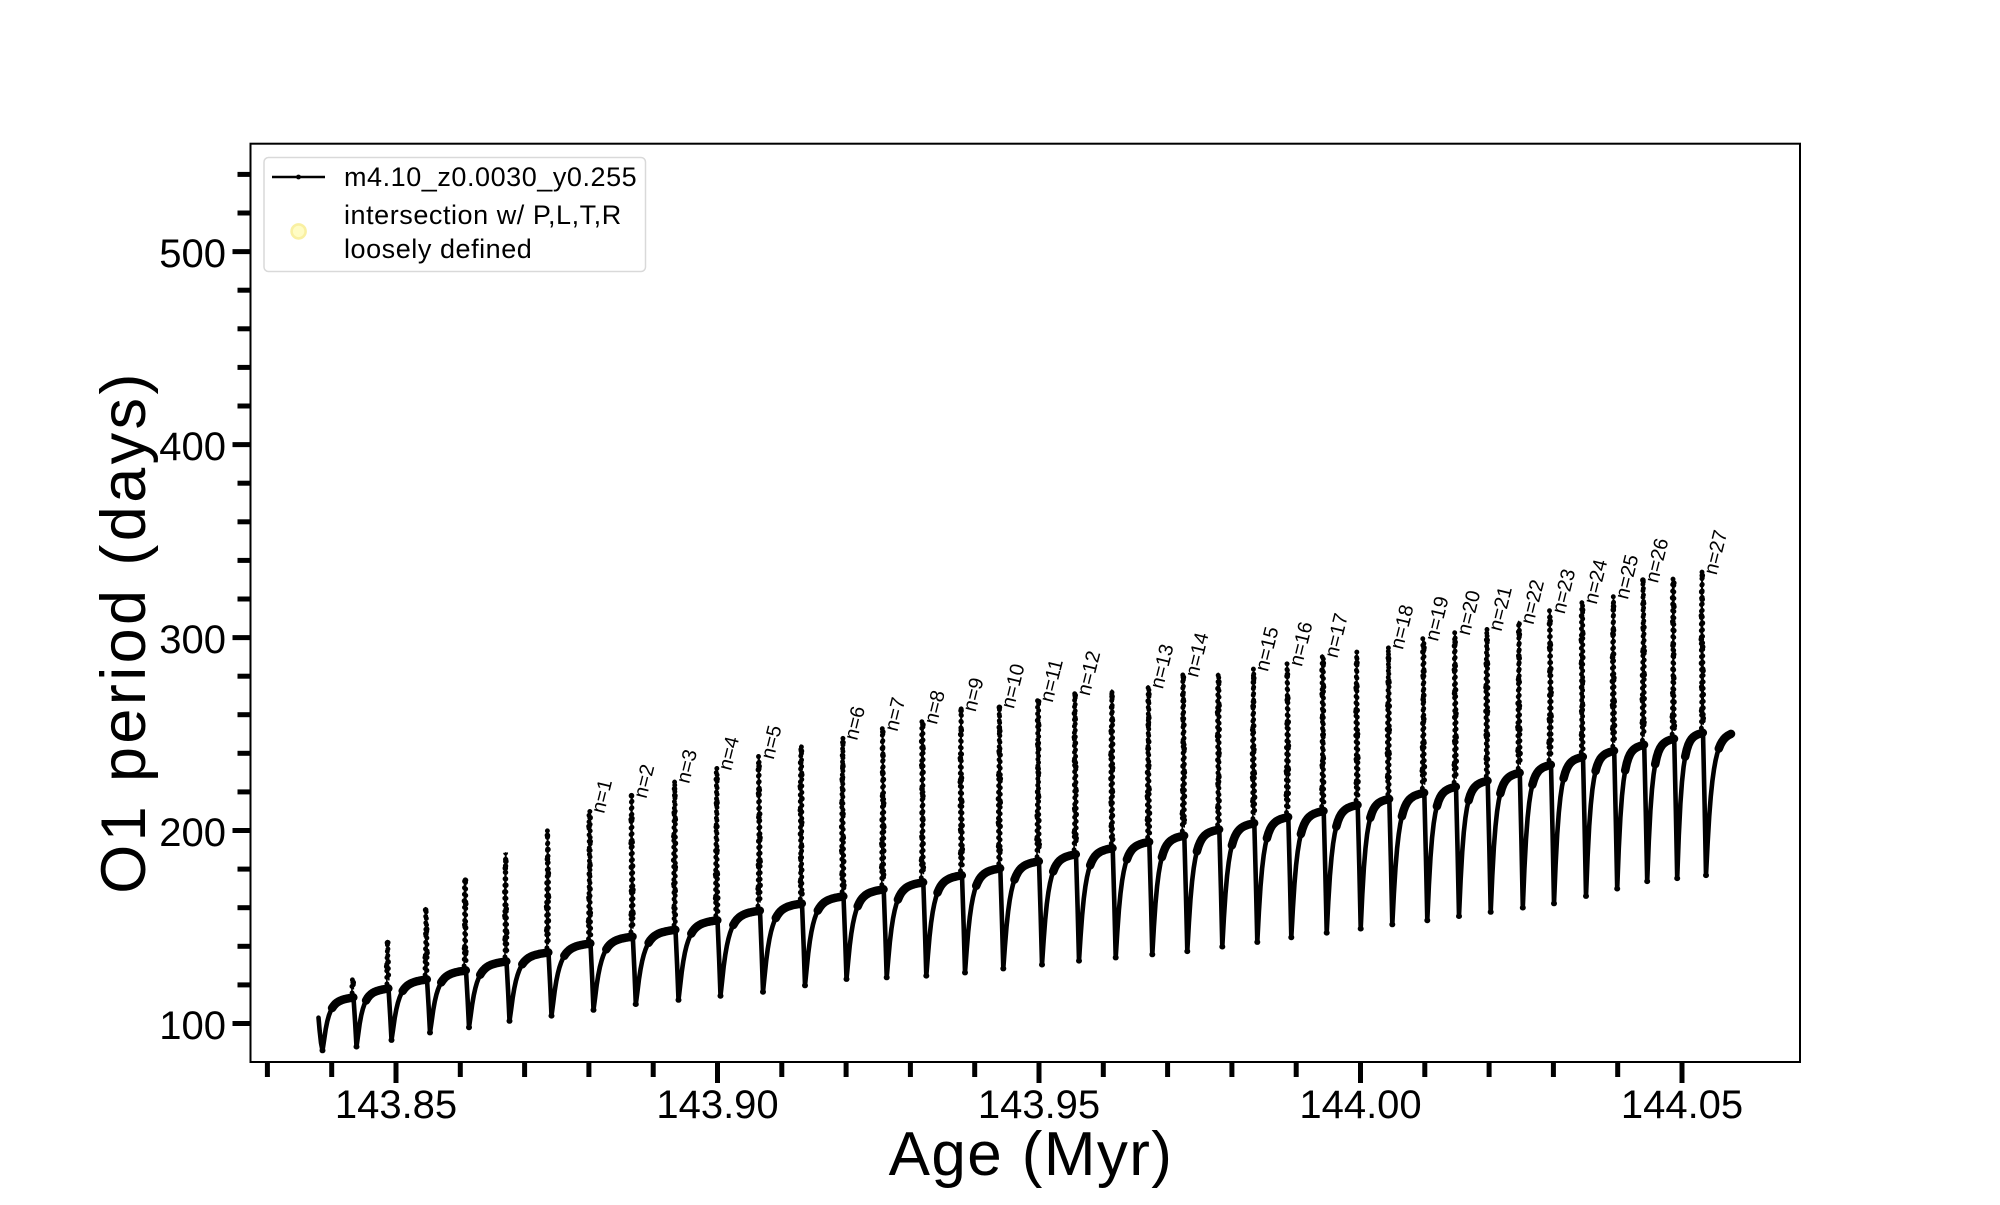  What do you see at coordinates (1360, 1105) in the screenshot?
I see `svg-text: 144.00` at bounding box center [1360, 1105].